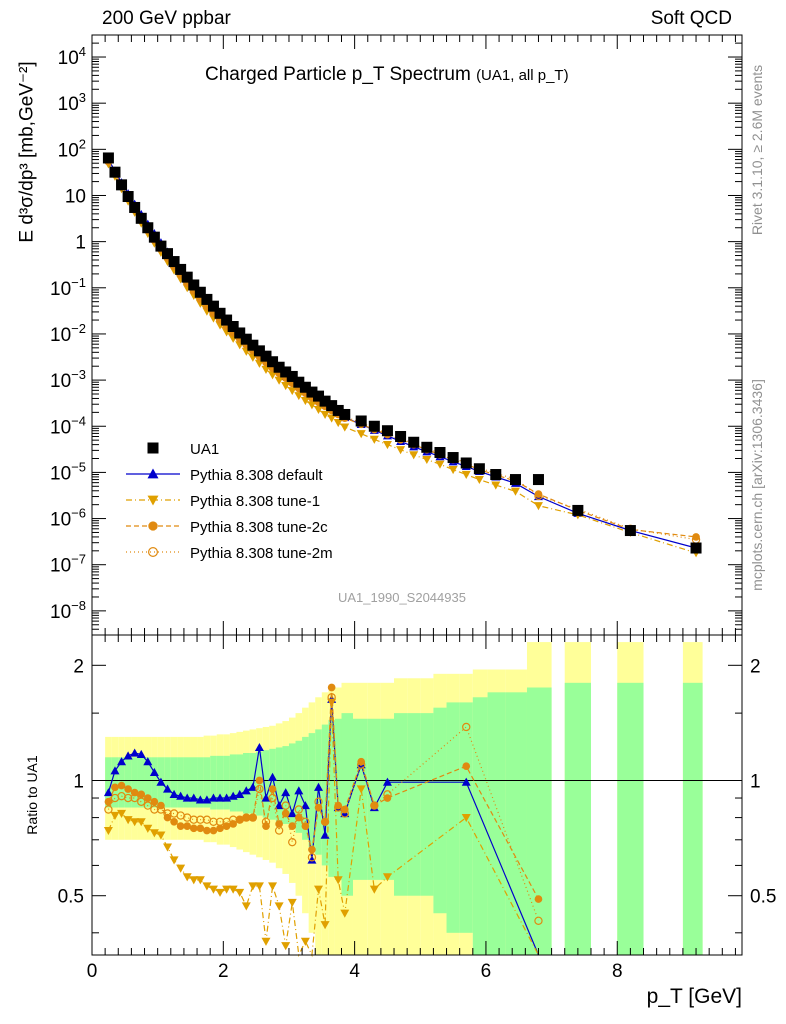 This screenshot has height=1024, width=786. I want to click on legend-marker, so click(153, 448).